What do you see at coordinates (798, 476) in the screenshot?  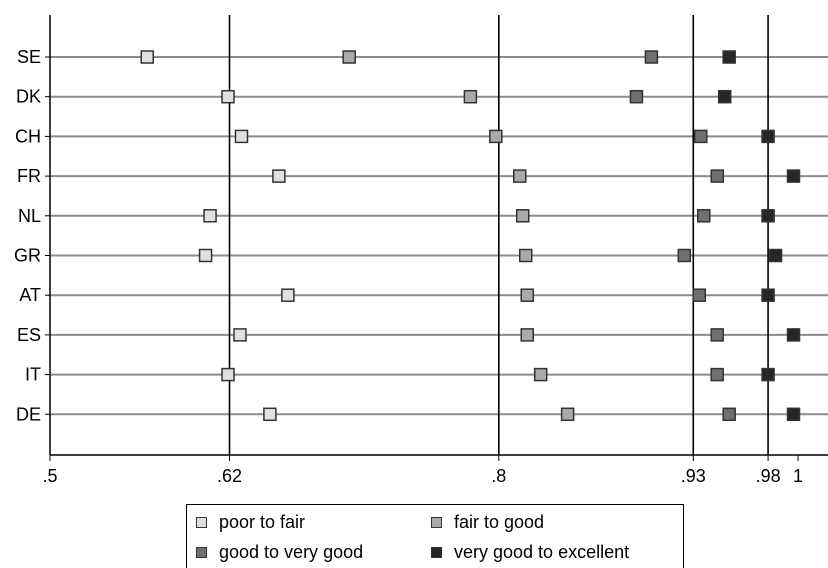 I see `x-tick-label-1: 1` at bounding box center [798, 476].